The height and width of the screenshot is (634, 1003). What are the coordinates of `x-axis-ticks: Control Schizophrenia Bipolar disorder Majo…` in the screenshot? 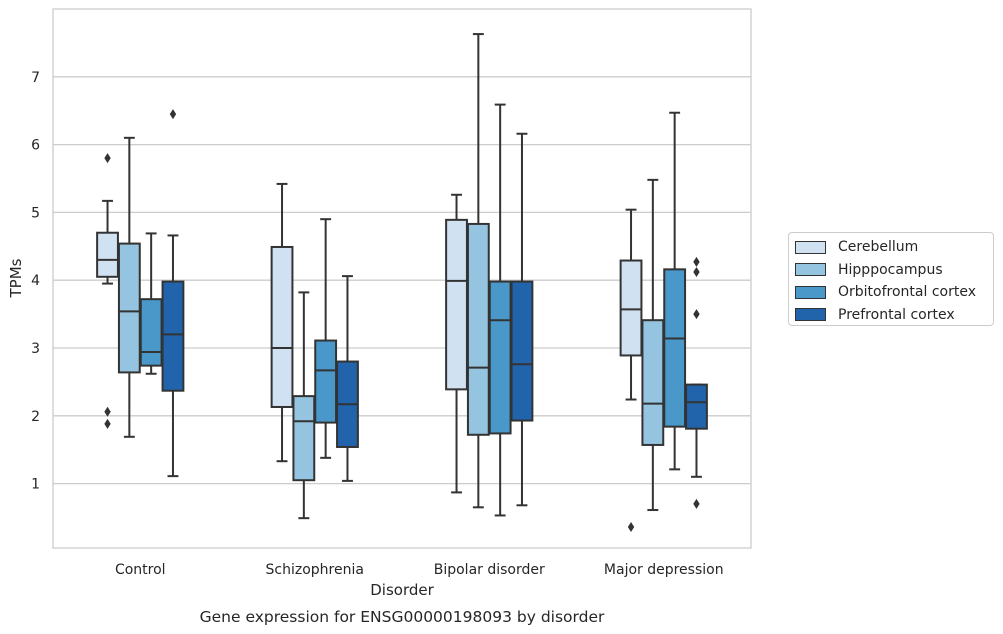 It's located at (419, 570).